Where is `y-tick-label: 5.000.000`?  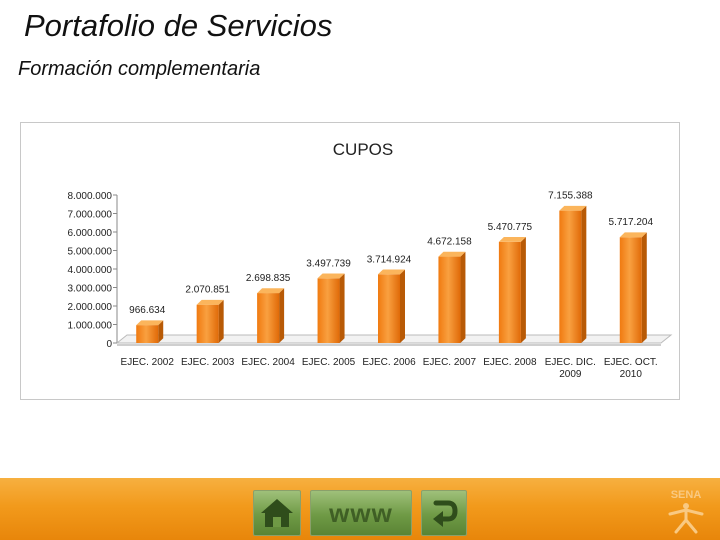 y-tick-label: 5.000.000 is located at coordinates (90, 252).